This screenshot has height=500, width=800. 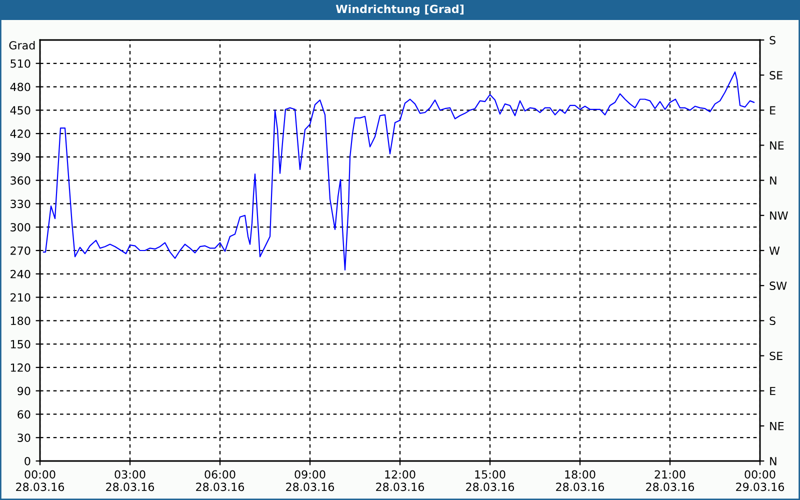 What do you see at coordinates (580, 481) in the screenshot?
I see `x-tick-label: 18:00 28.03.16` at bounding box center [580, 481].